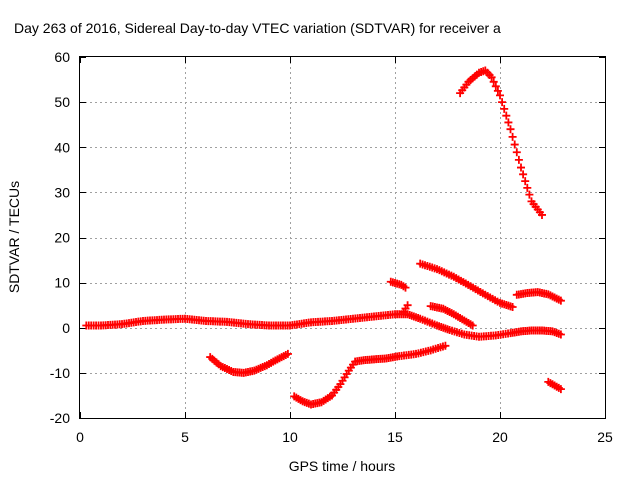  Describe the element at coordinates (62, 283) in the screenshot. I see `y-tick-label: 10` at that location.